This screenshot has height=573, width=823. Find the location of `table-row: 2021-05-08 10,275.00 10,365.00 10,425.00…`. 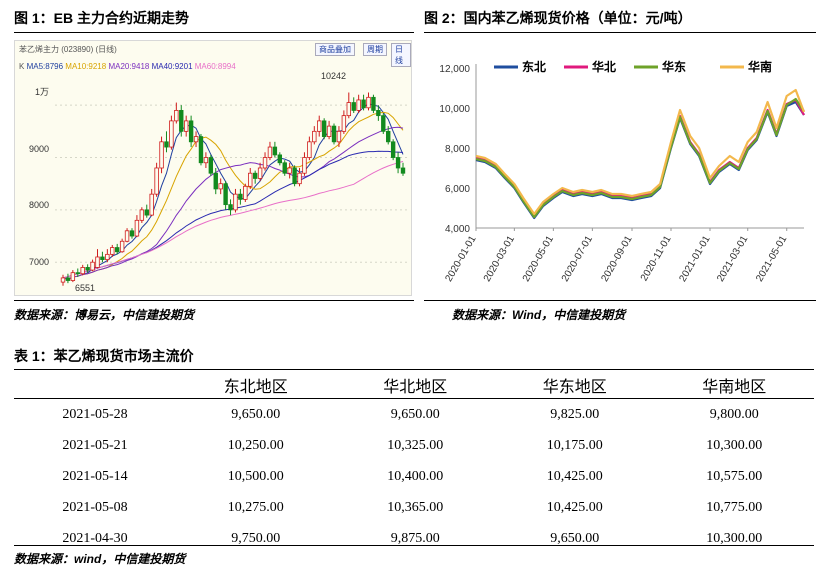

table-row: 2021-05-08 10,275.00 10,365.00 10,425.00… is located at coordinates (414, 507).